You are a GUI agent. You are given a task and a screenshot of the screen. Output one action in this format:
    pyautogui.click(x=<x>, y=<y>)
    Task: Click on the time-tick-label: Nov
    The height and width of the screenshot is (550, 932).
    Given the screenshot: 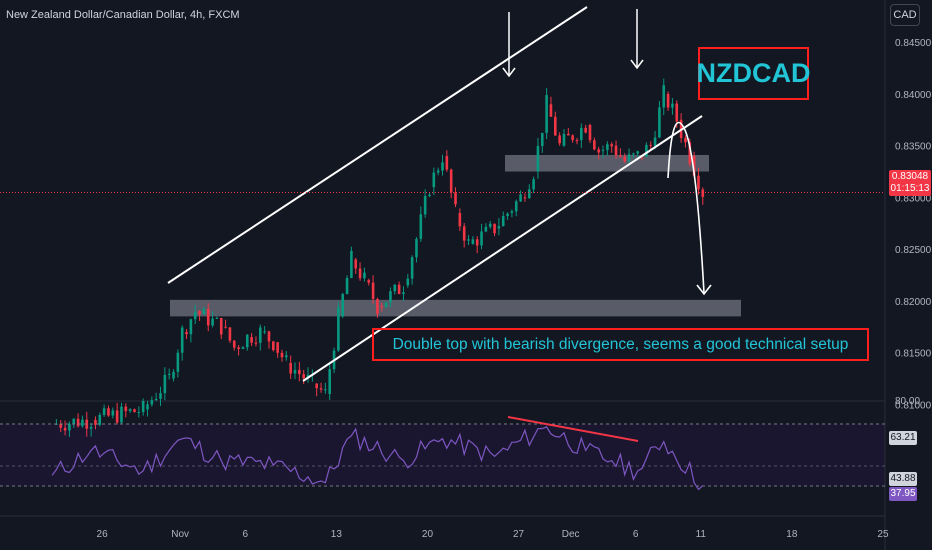 What is the action you would take?
    pyautogui.click(x=180, y=534)
    